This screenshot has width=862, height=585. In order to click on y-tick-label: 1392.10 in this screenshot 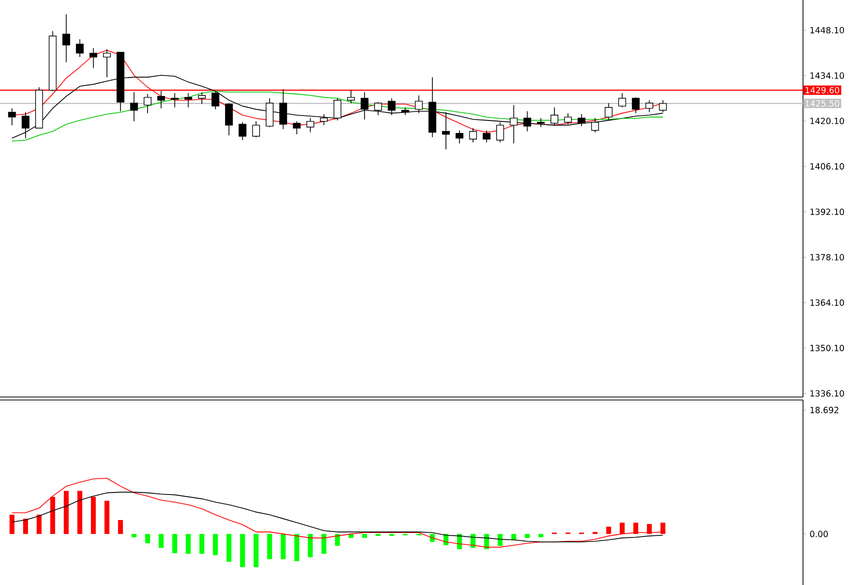, I will do `click(827, 211)`.